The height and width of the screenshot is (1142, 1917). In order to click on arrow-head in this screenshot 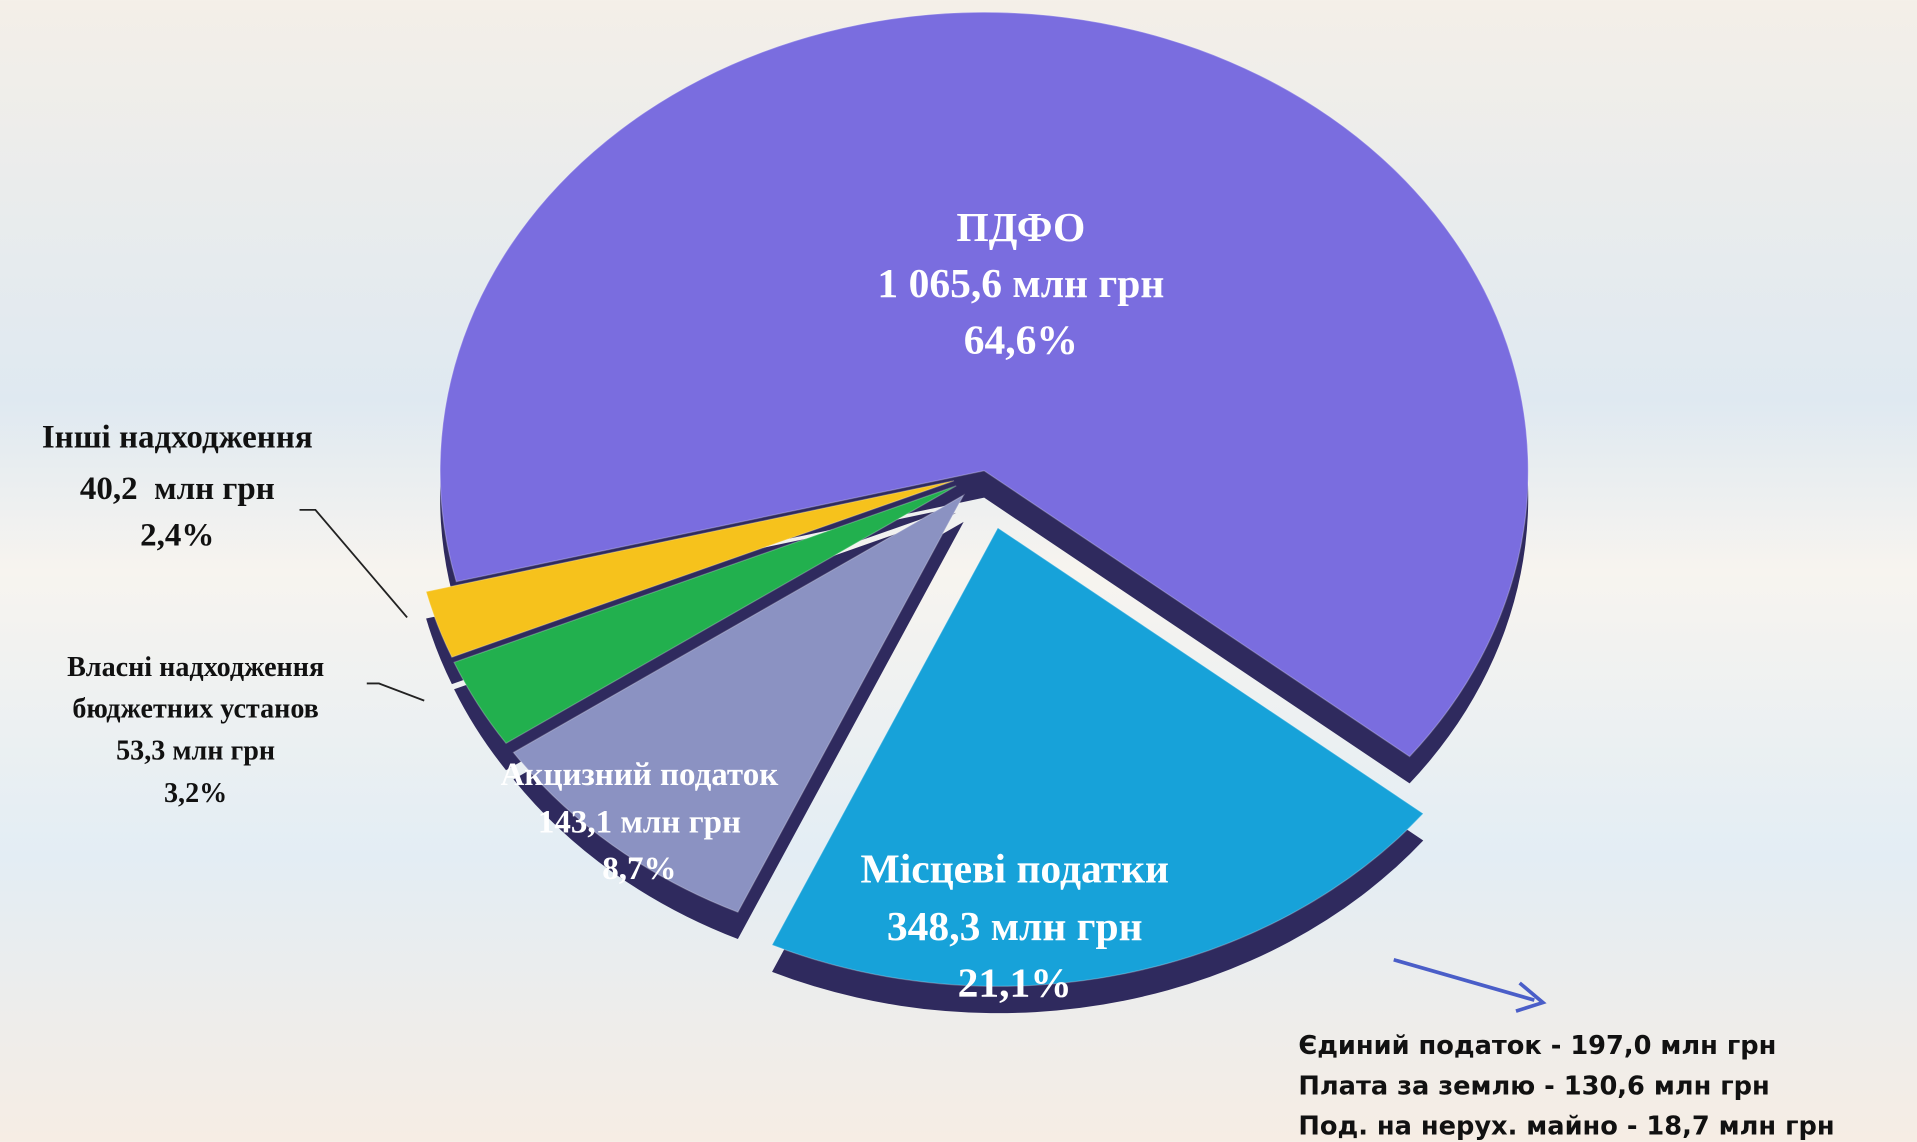, I will do `click(1531, 997)`.